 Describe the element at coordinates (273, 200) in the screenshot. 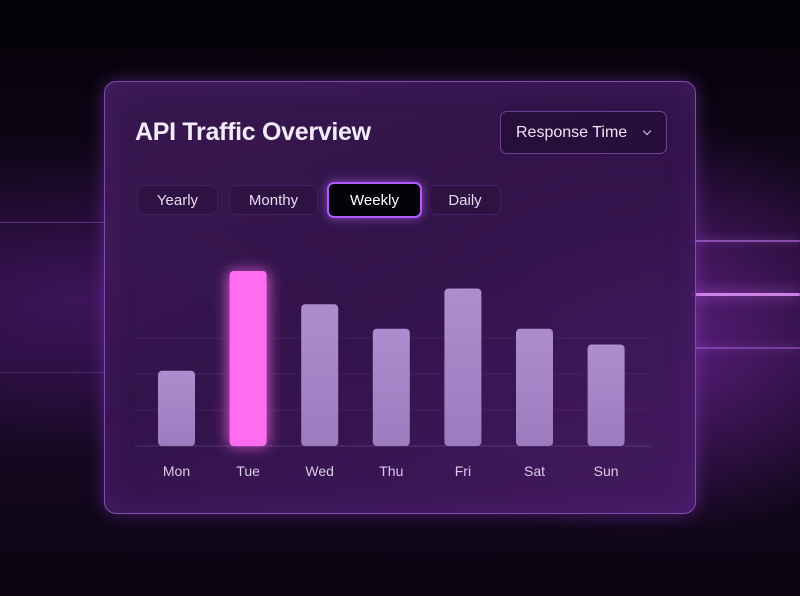

I see `tab-monthy: Monthy` at that location.